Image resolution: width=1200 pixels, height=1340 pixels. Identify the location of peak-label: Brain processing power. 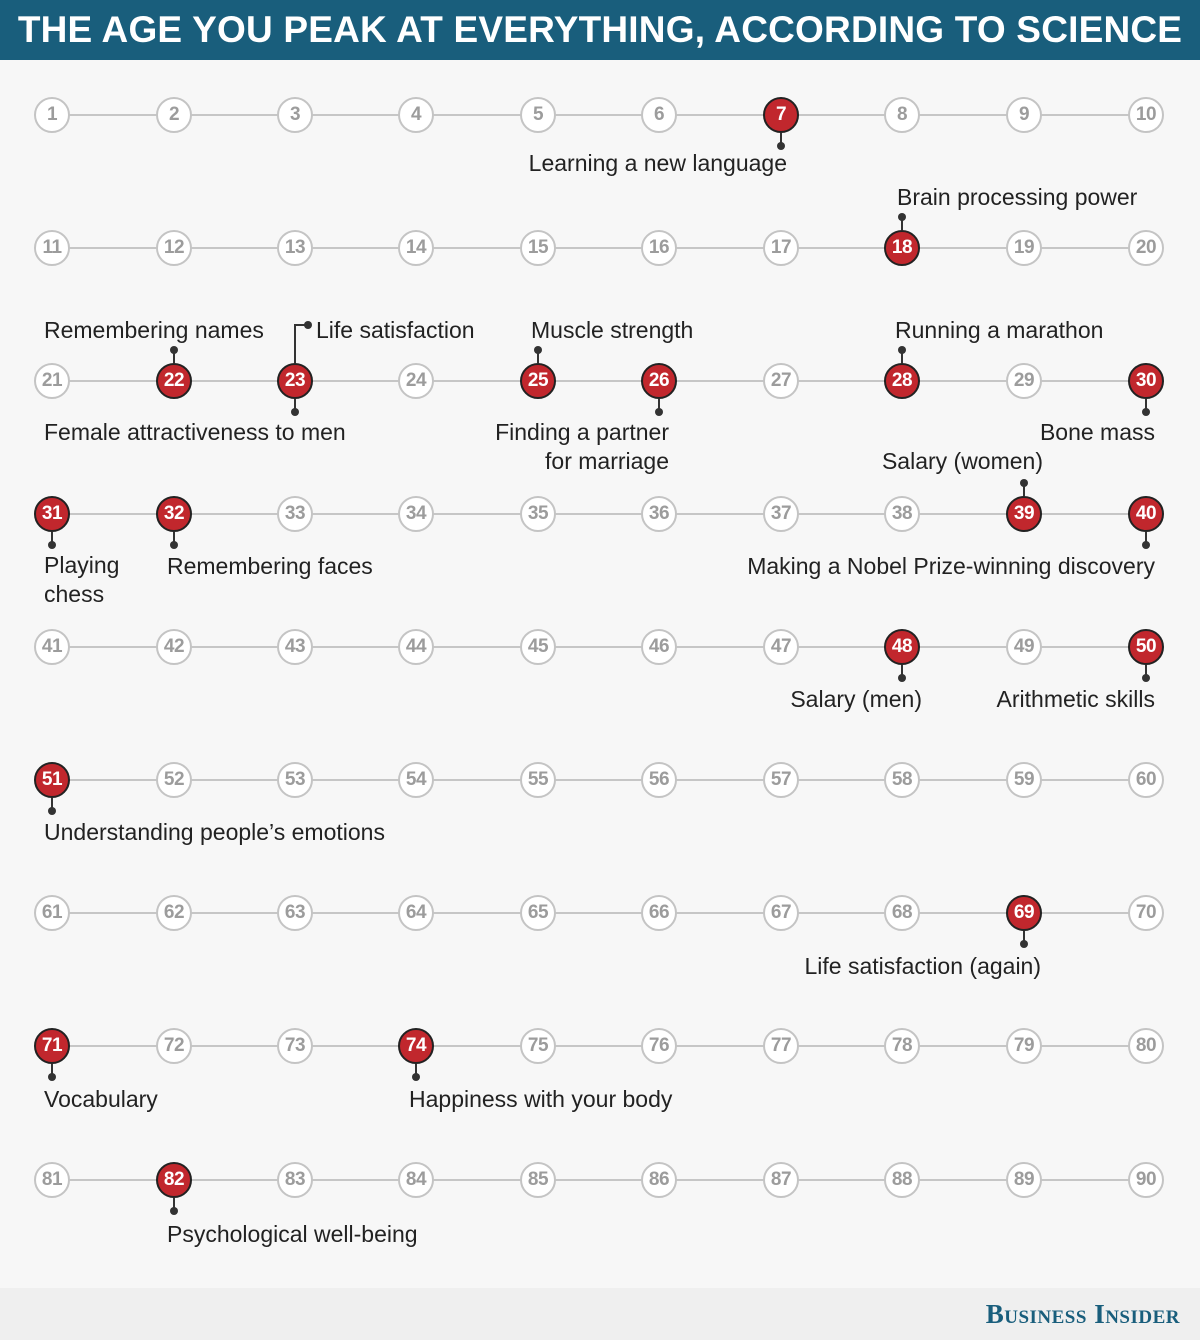
(1017, 196).